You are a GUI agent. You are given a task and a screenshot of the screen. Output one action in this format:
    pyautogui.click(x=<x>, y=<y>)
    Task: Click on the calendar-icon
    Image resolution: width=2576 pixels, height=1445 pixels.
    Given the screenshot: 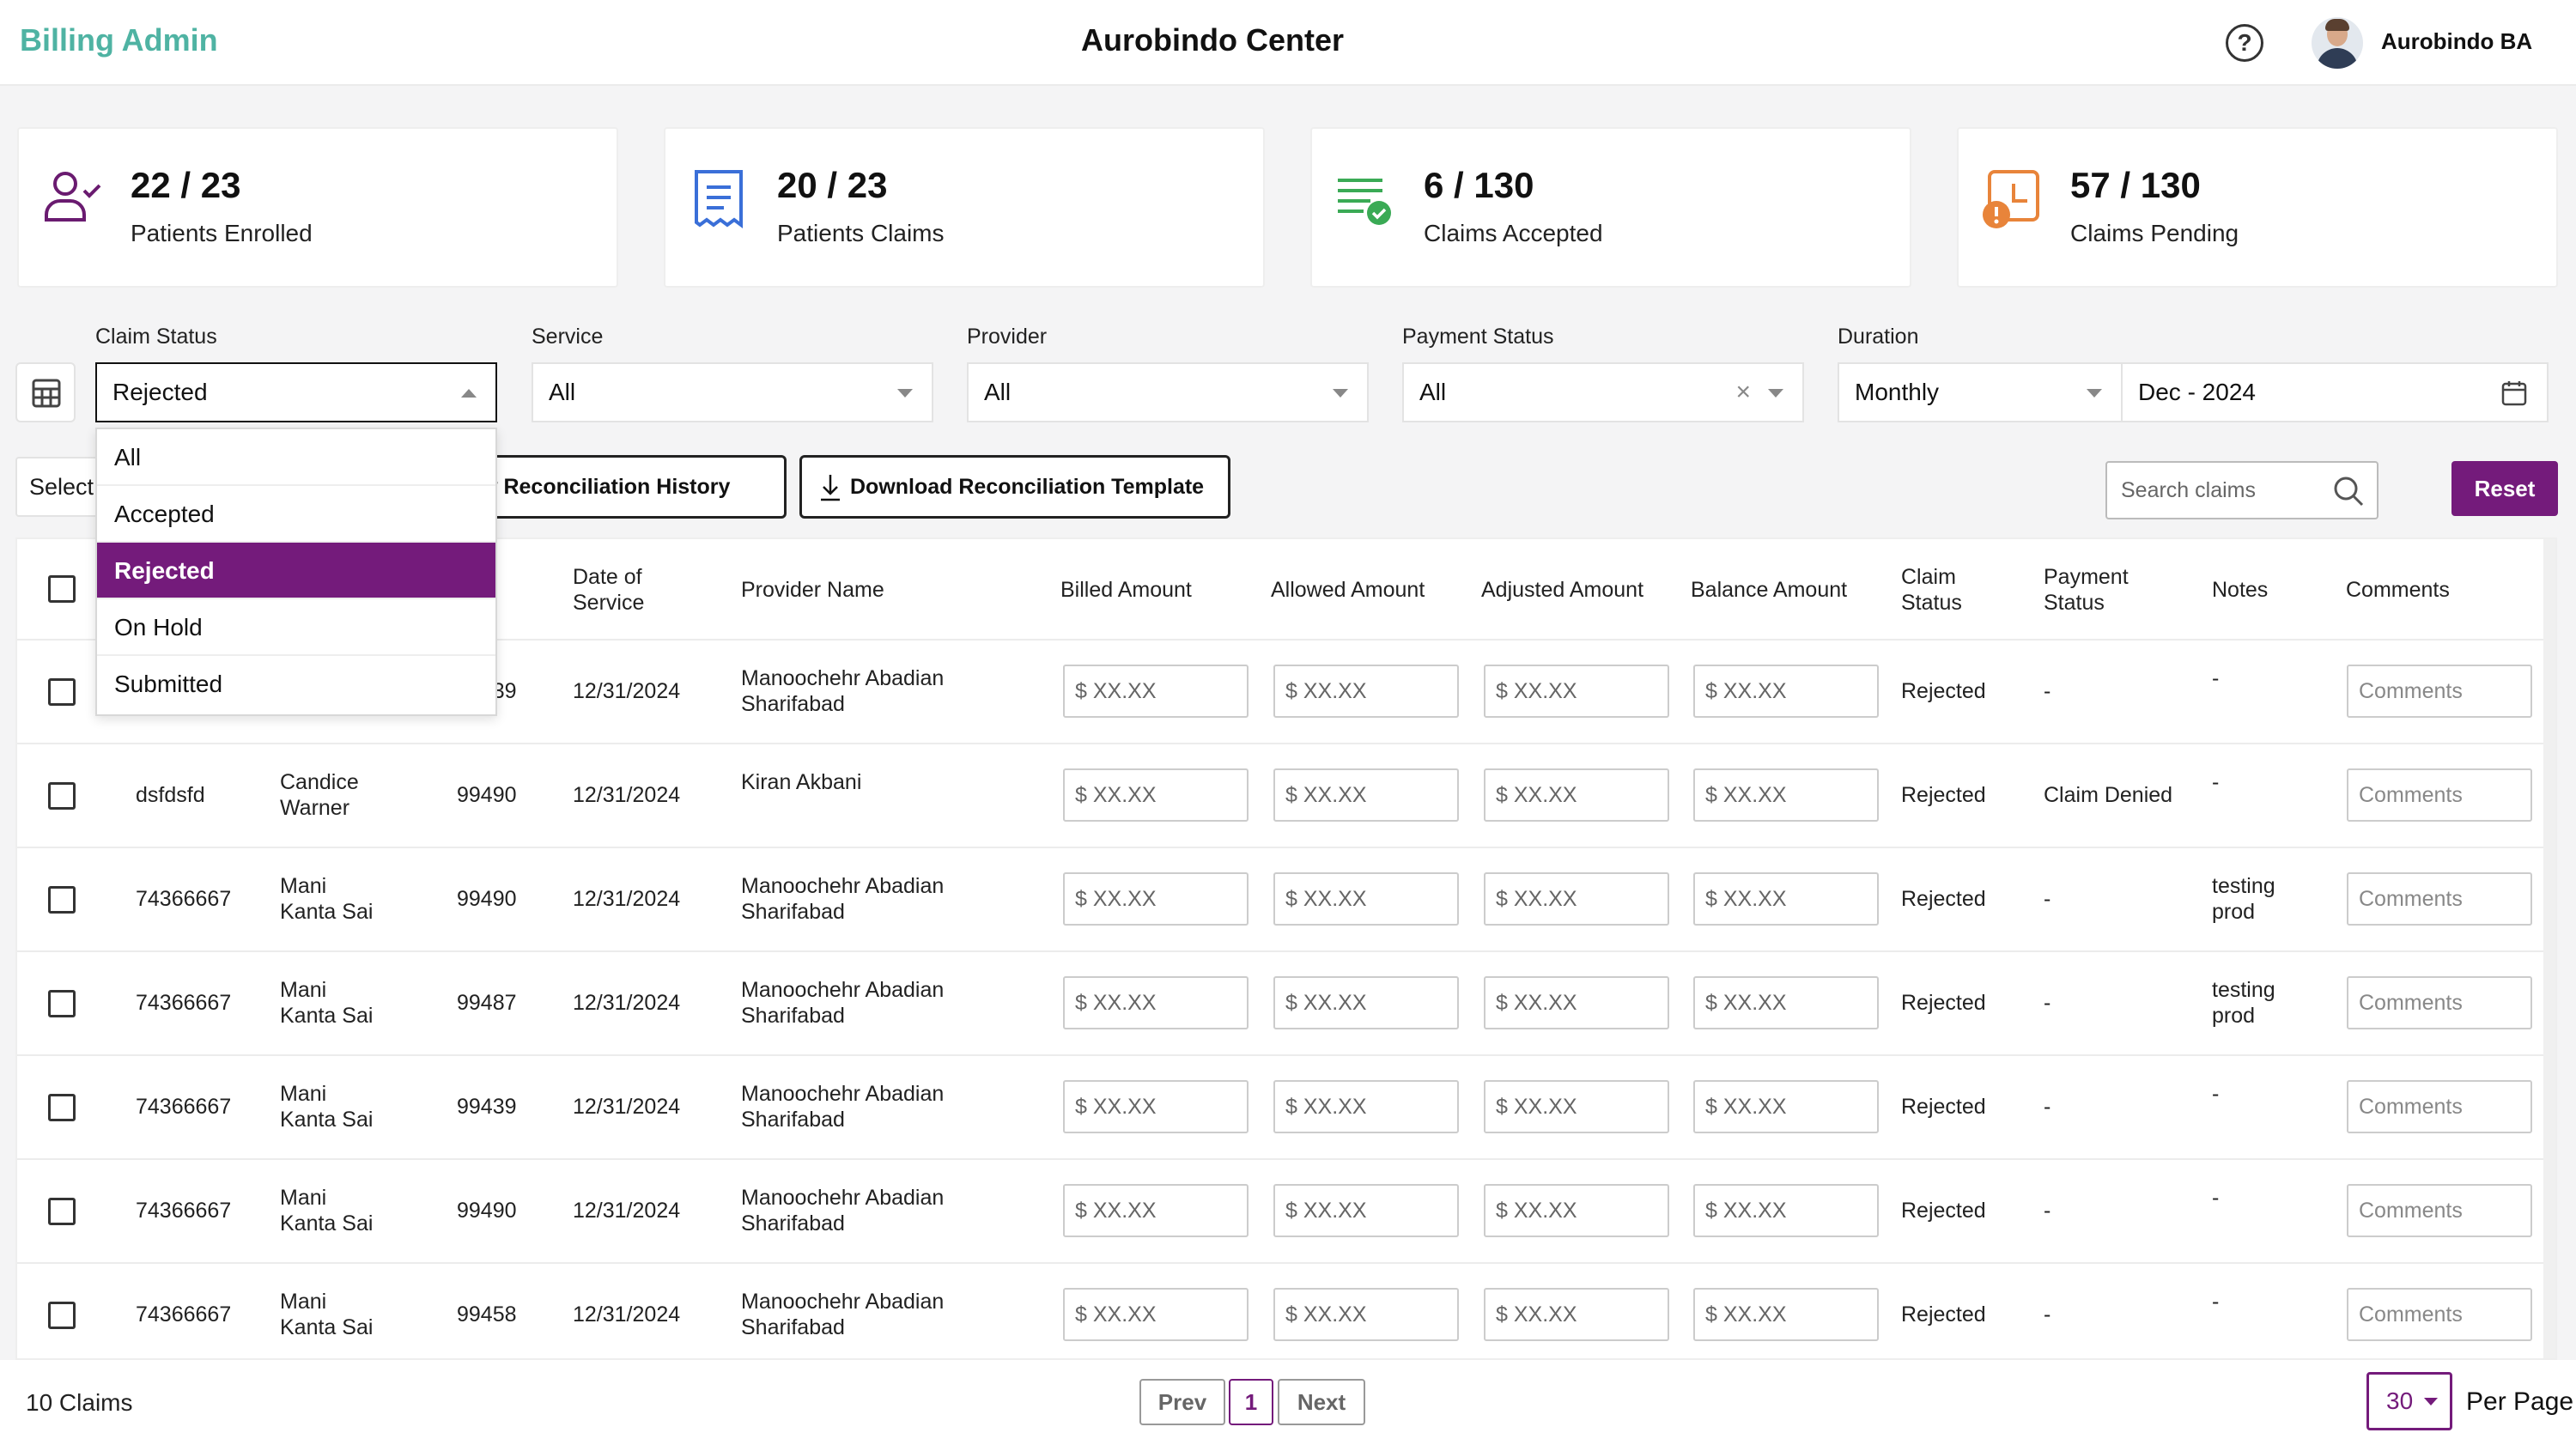 What is the action you would take?
    pyautogui.click(x=2514, y=393)
    